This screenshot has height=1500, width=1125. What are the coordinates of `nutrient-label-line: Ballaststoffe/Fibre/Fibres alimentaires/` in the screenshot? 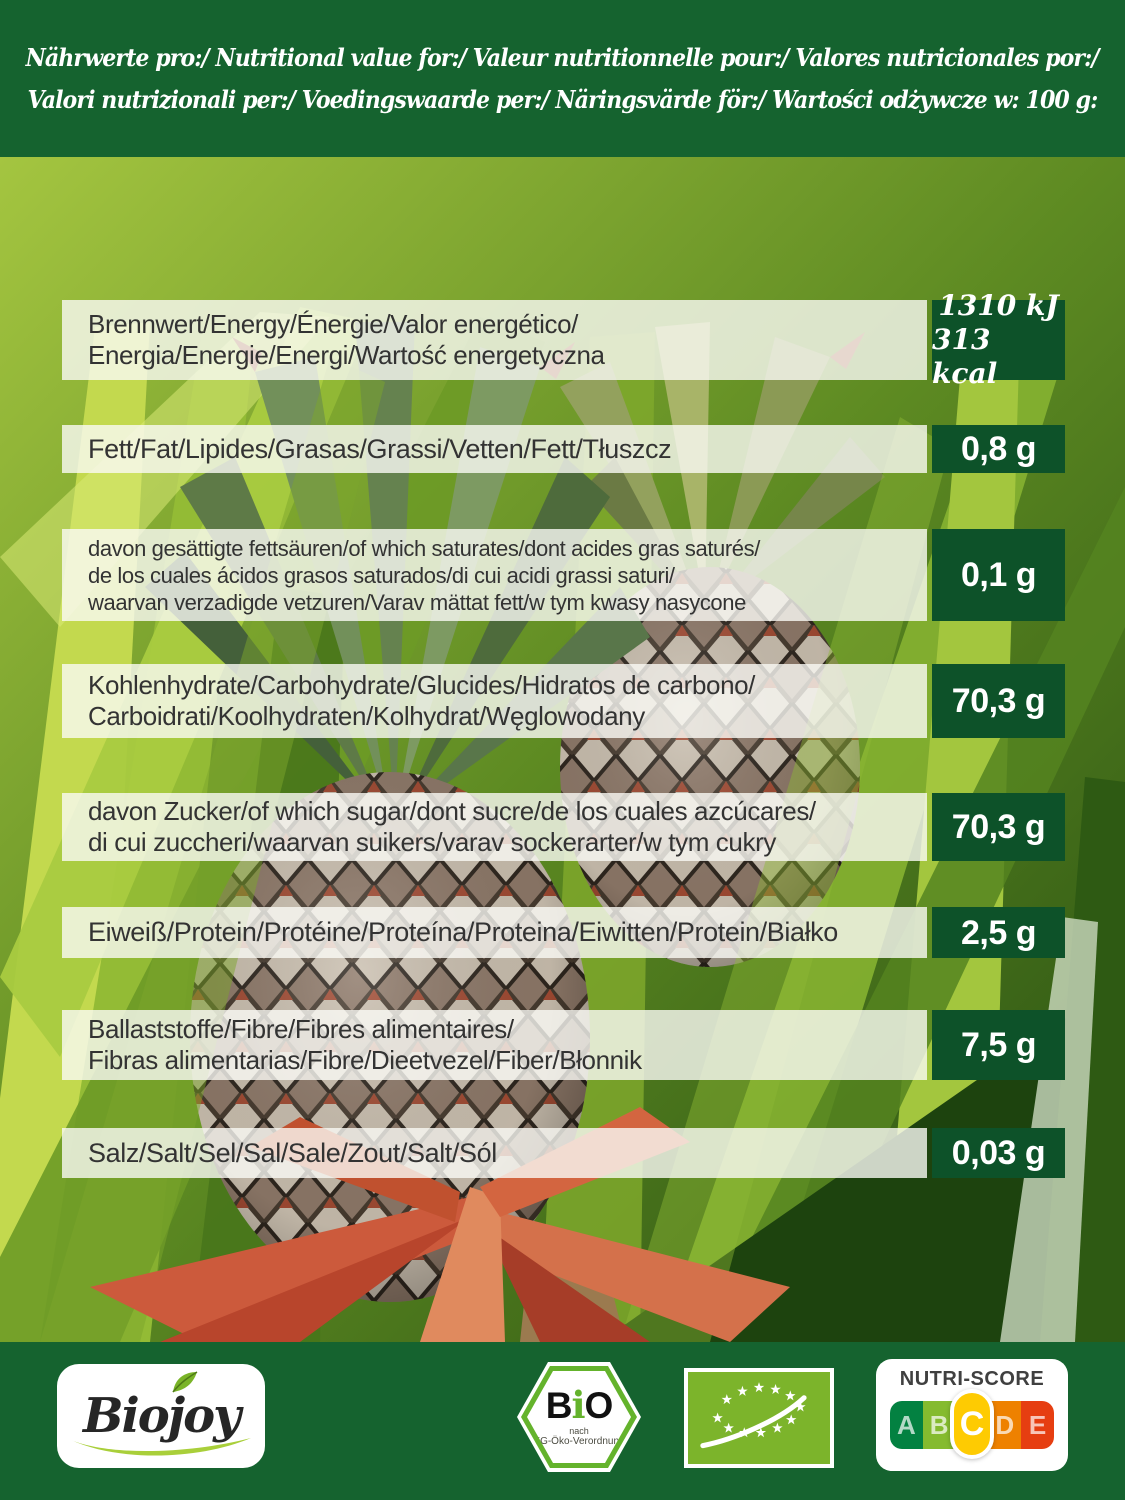 It's located at (301, 1029).